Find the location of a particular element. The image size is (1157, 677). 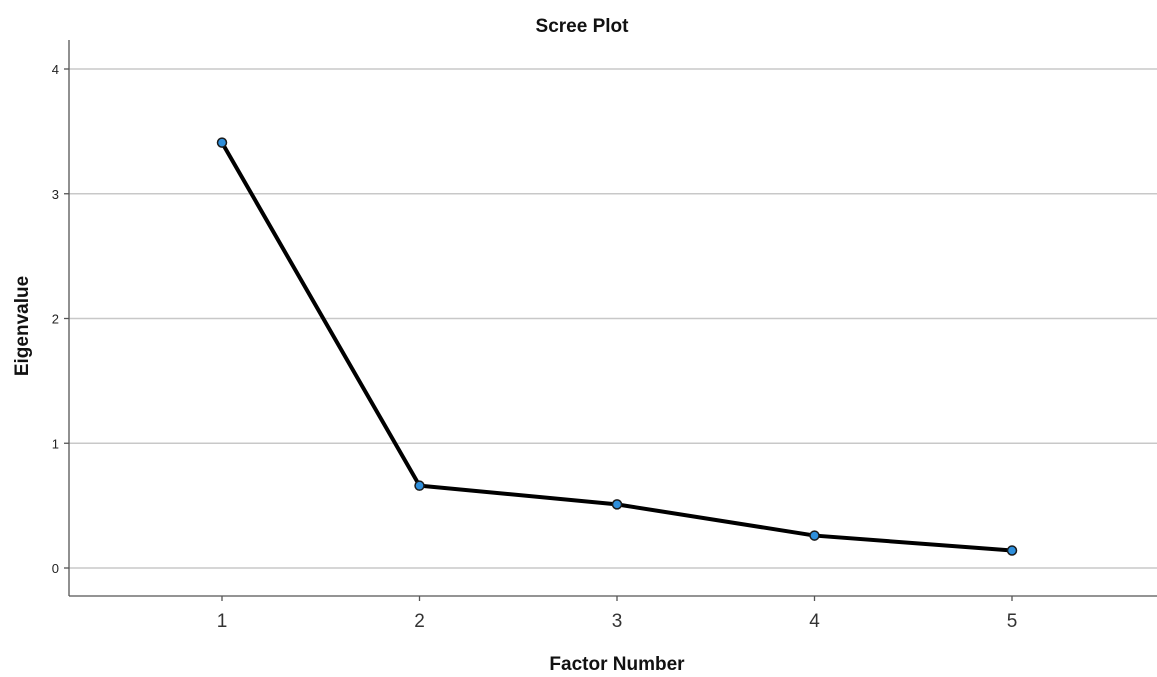

x-tick-label-5: 5 is located at coordinates (1012, 621).